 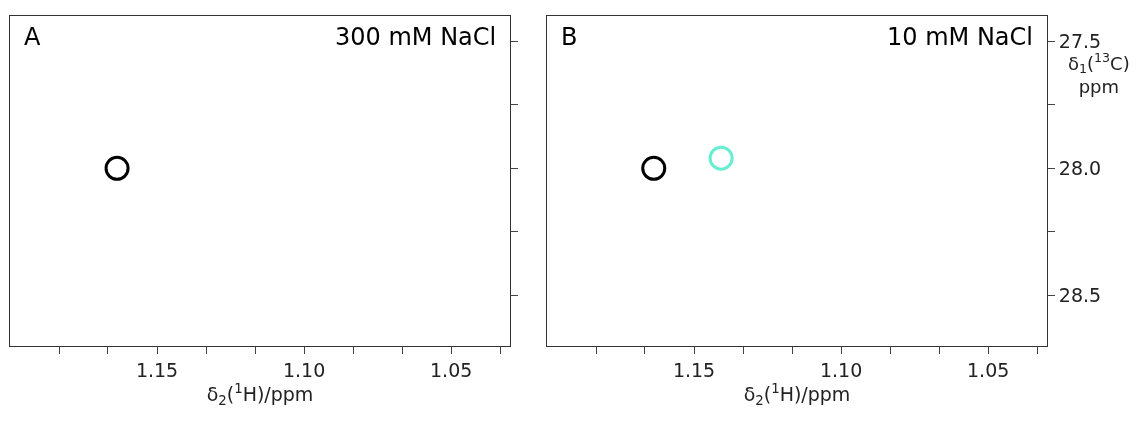 What do you see at coordinates (1080, 294) in the screenshot?
I see `y-tick-label: 28.5` at bounding box center [1080, 294].